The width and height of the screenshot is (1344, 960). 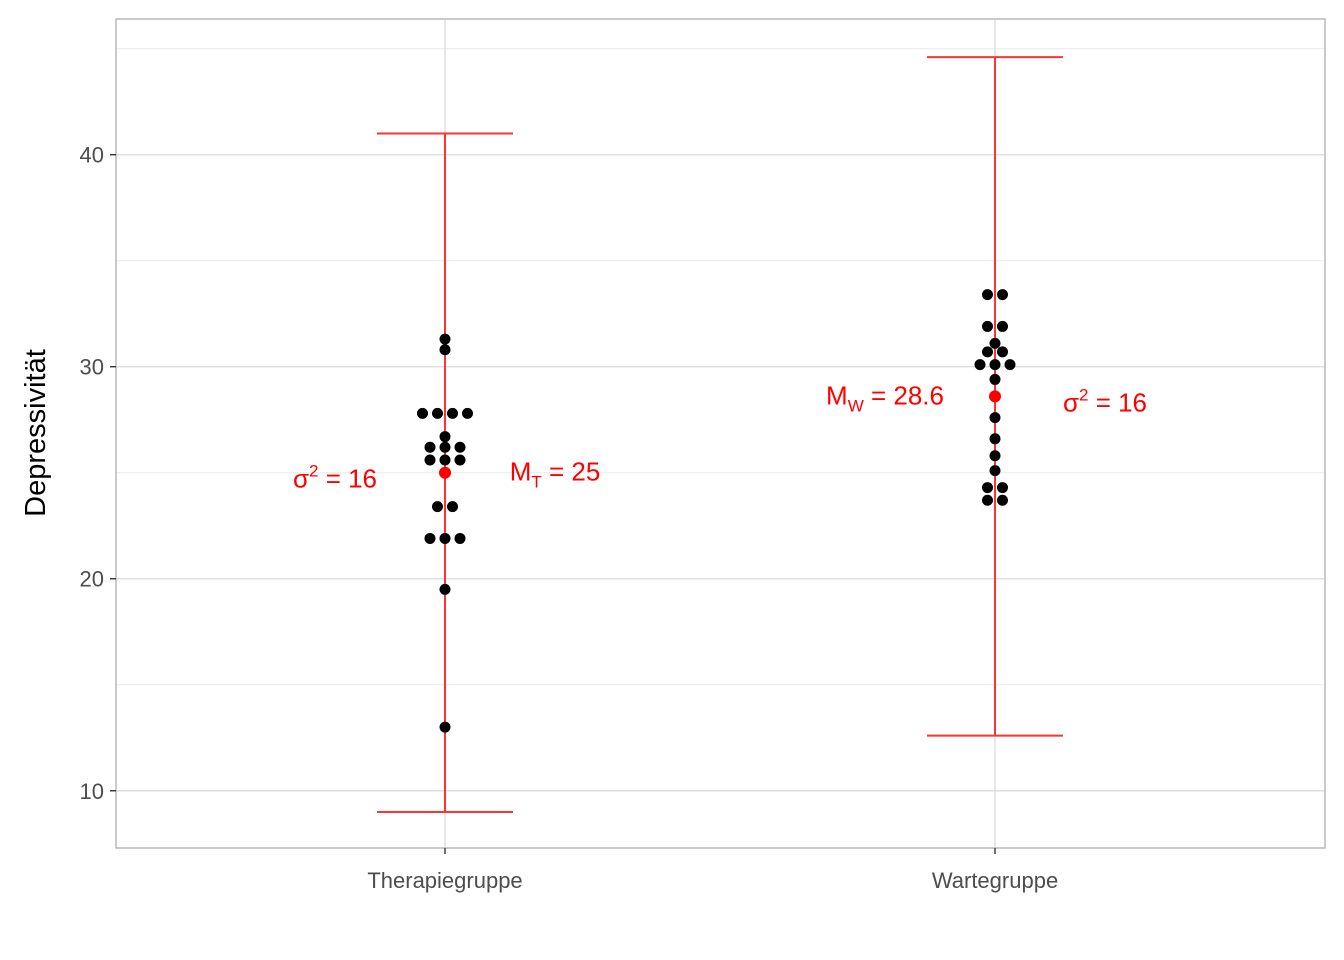 What do you see at coordinates (885, 397) in the screenshot?
I see `mean-label-warte: MW = 28.6` at bounding box center [885, 397].